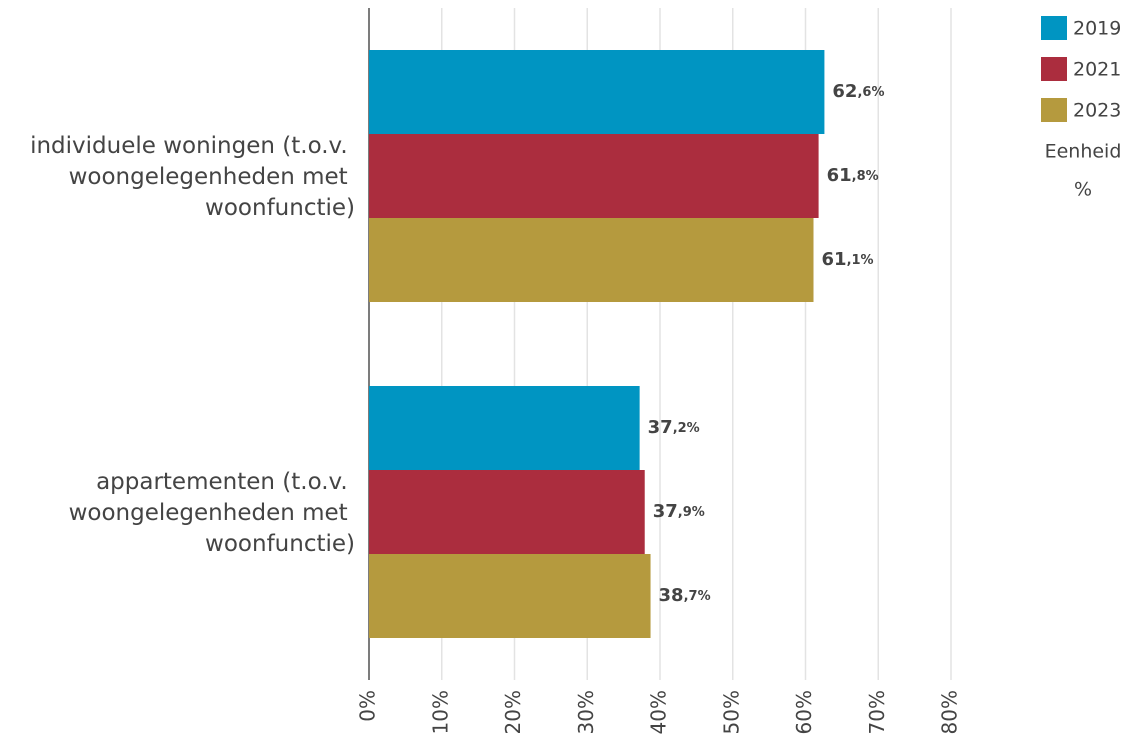  Describe the element at coordinates (1097, 70) in the screenshot. I see `legend-label: 2021` at that location.